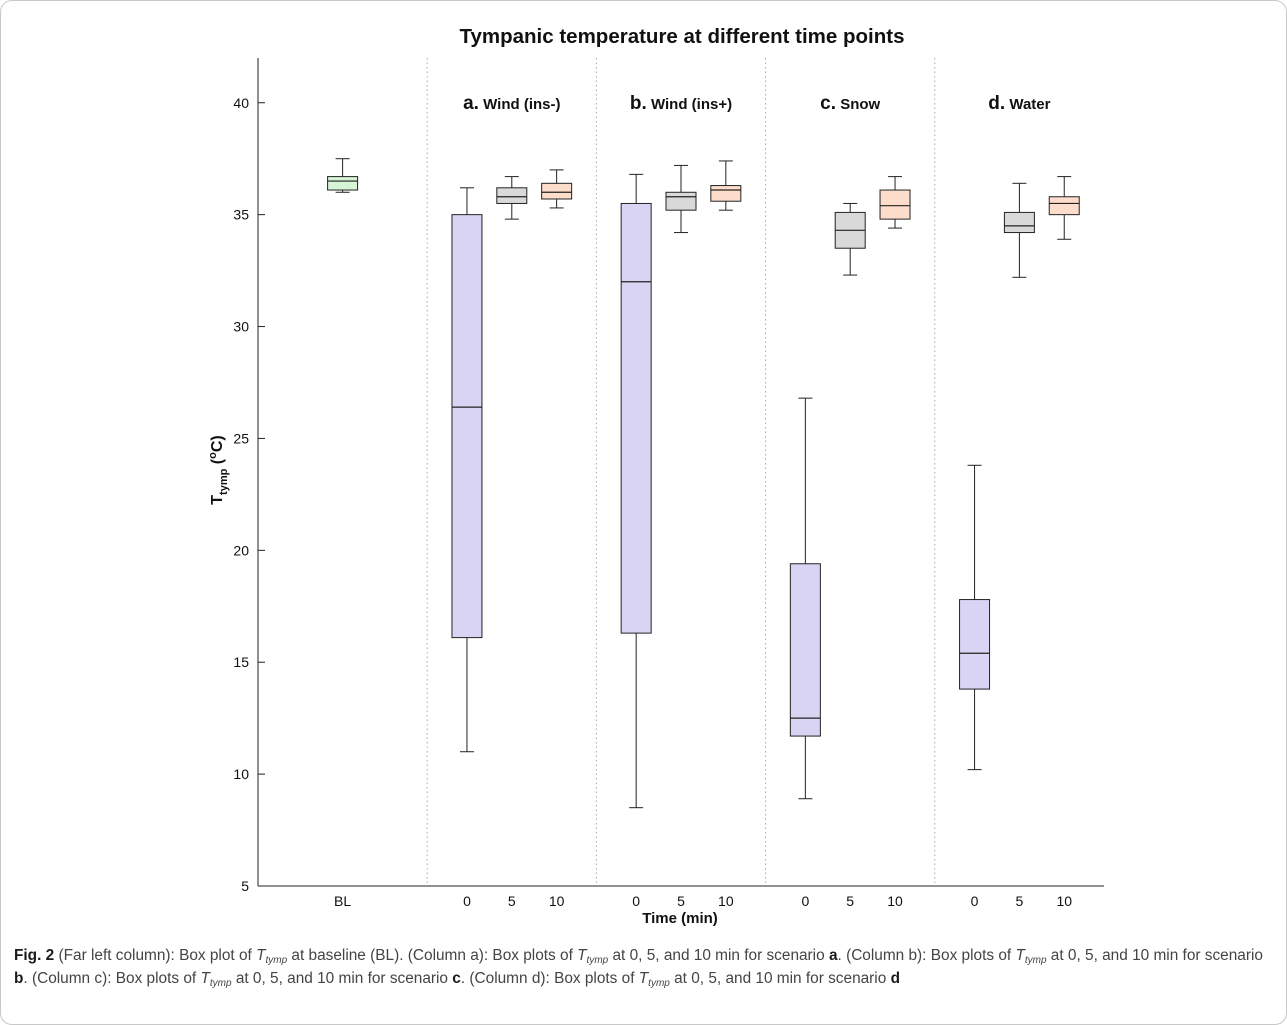 Image resolution: width=1287 pixels, height=1025 pixels. I want to click on panel-heading: a. Wind (ins-), so click(511, 103).